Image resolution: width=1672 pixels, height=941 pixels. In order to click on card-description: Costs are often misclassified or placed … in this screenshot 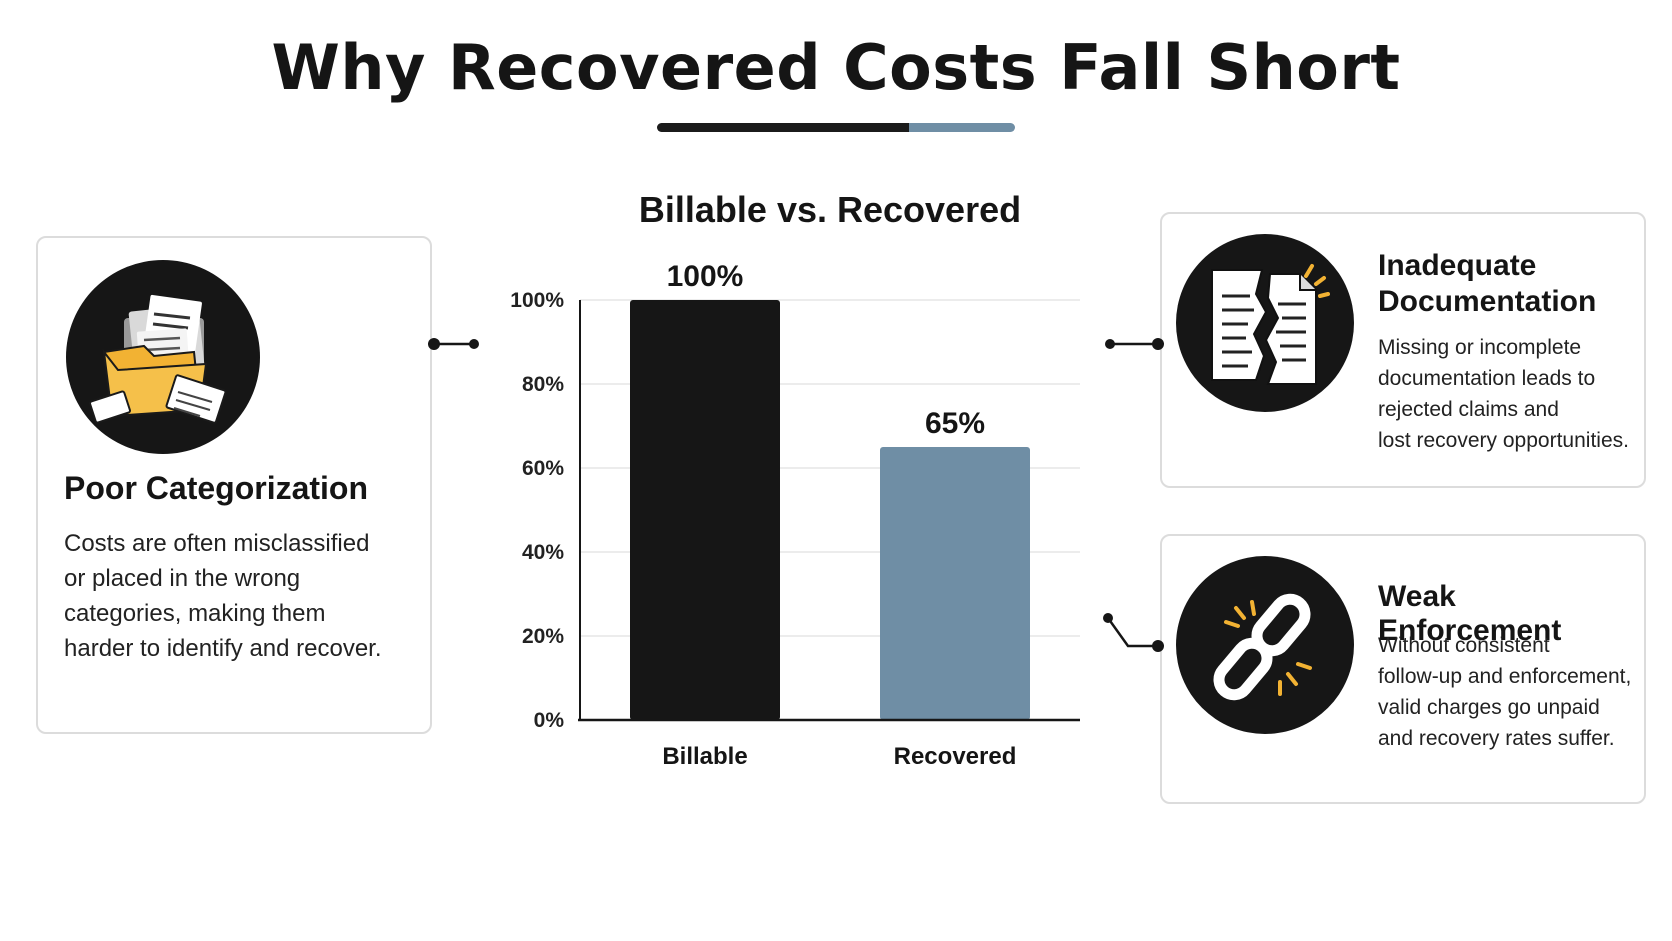, I will do `click(223, 596)`.